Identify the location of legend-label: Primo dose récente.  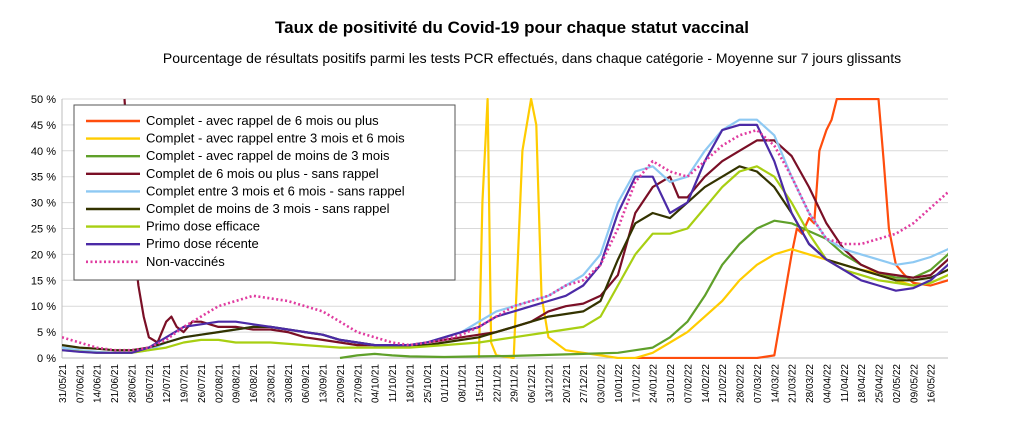
(202, 243).